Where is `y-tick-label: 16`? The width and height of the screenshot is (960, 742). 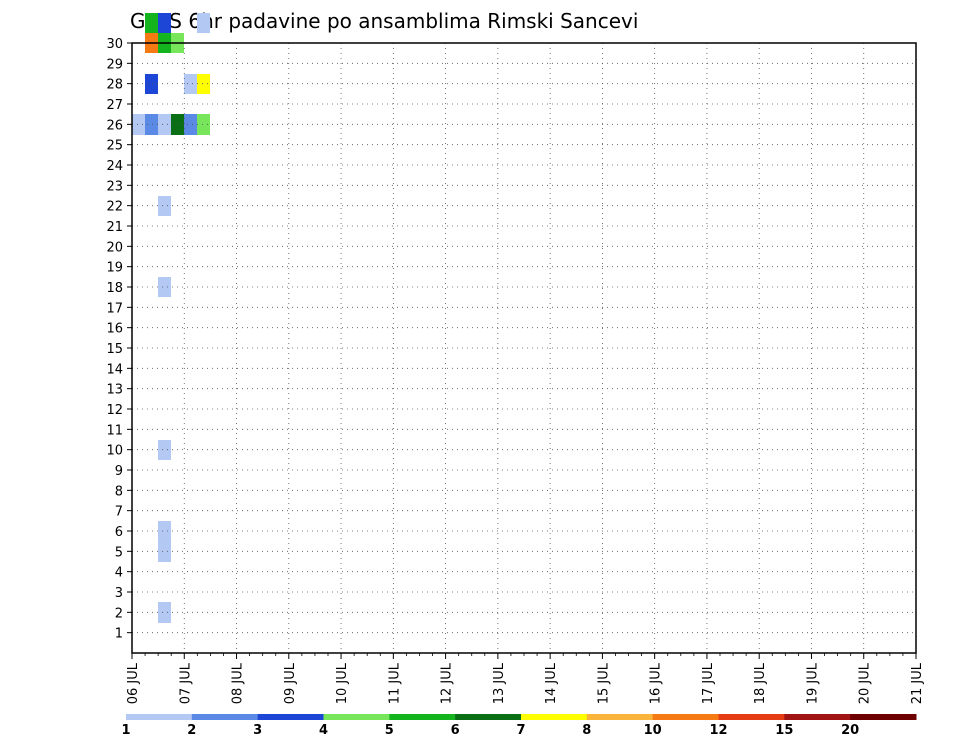 y-tick-label: 16 is located at coordinates (114, 329).